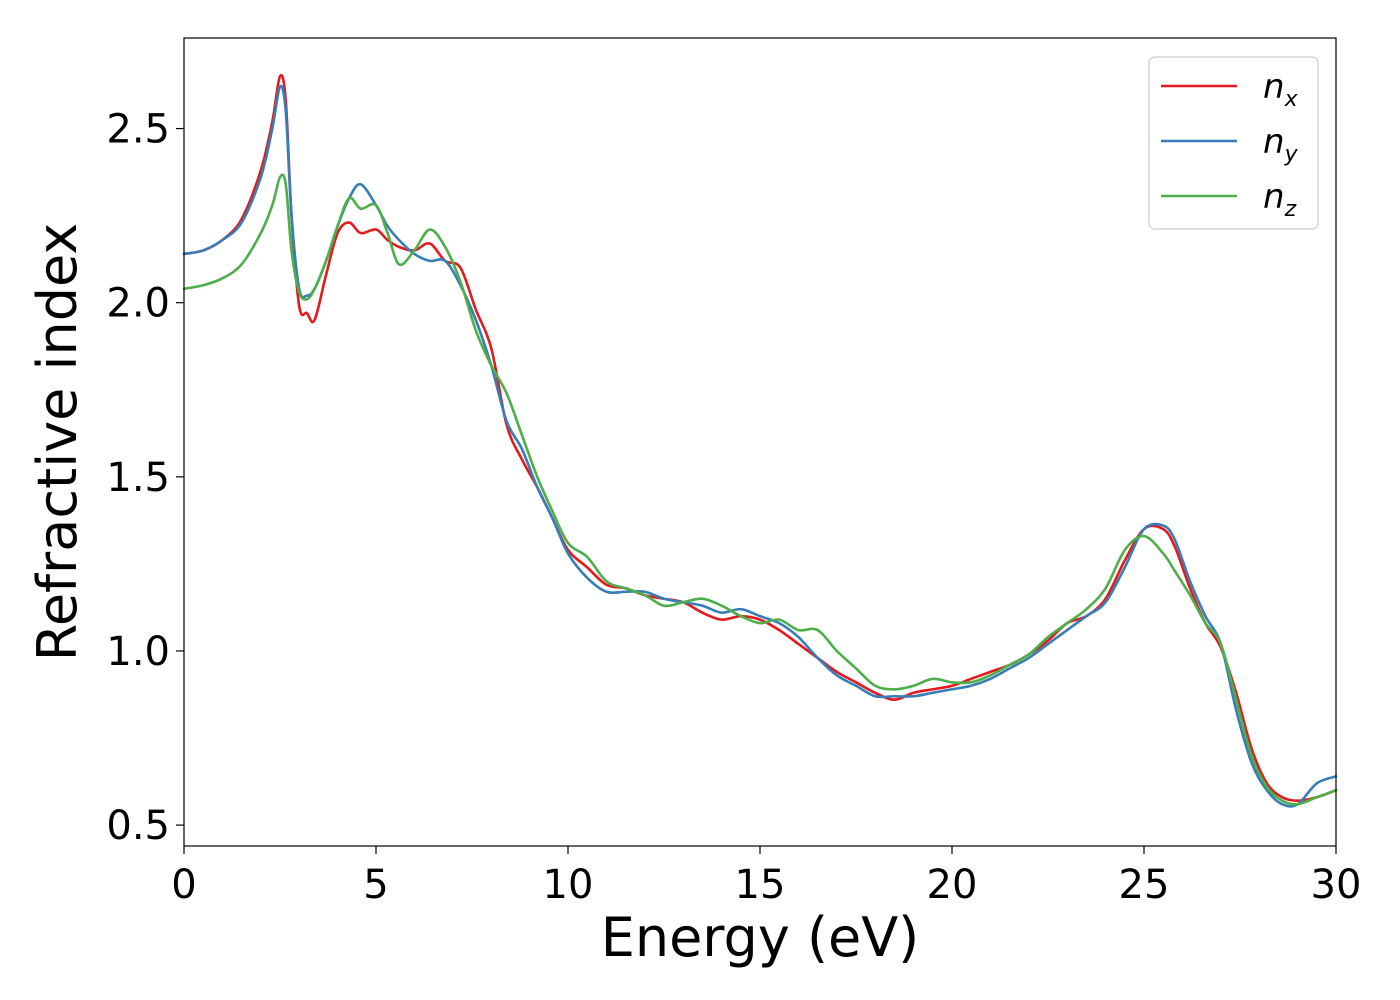  I want to click on y-tick-label: 2.5, so click(138, 130).